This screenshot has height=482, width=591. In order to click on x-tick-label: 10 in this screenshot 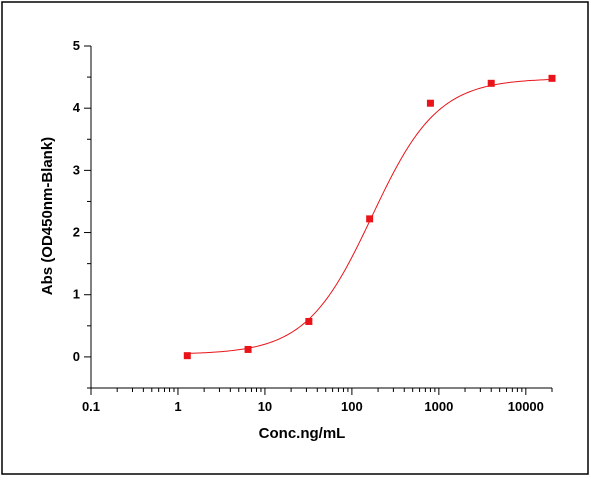, I will do `click(265, 406)`.